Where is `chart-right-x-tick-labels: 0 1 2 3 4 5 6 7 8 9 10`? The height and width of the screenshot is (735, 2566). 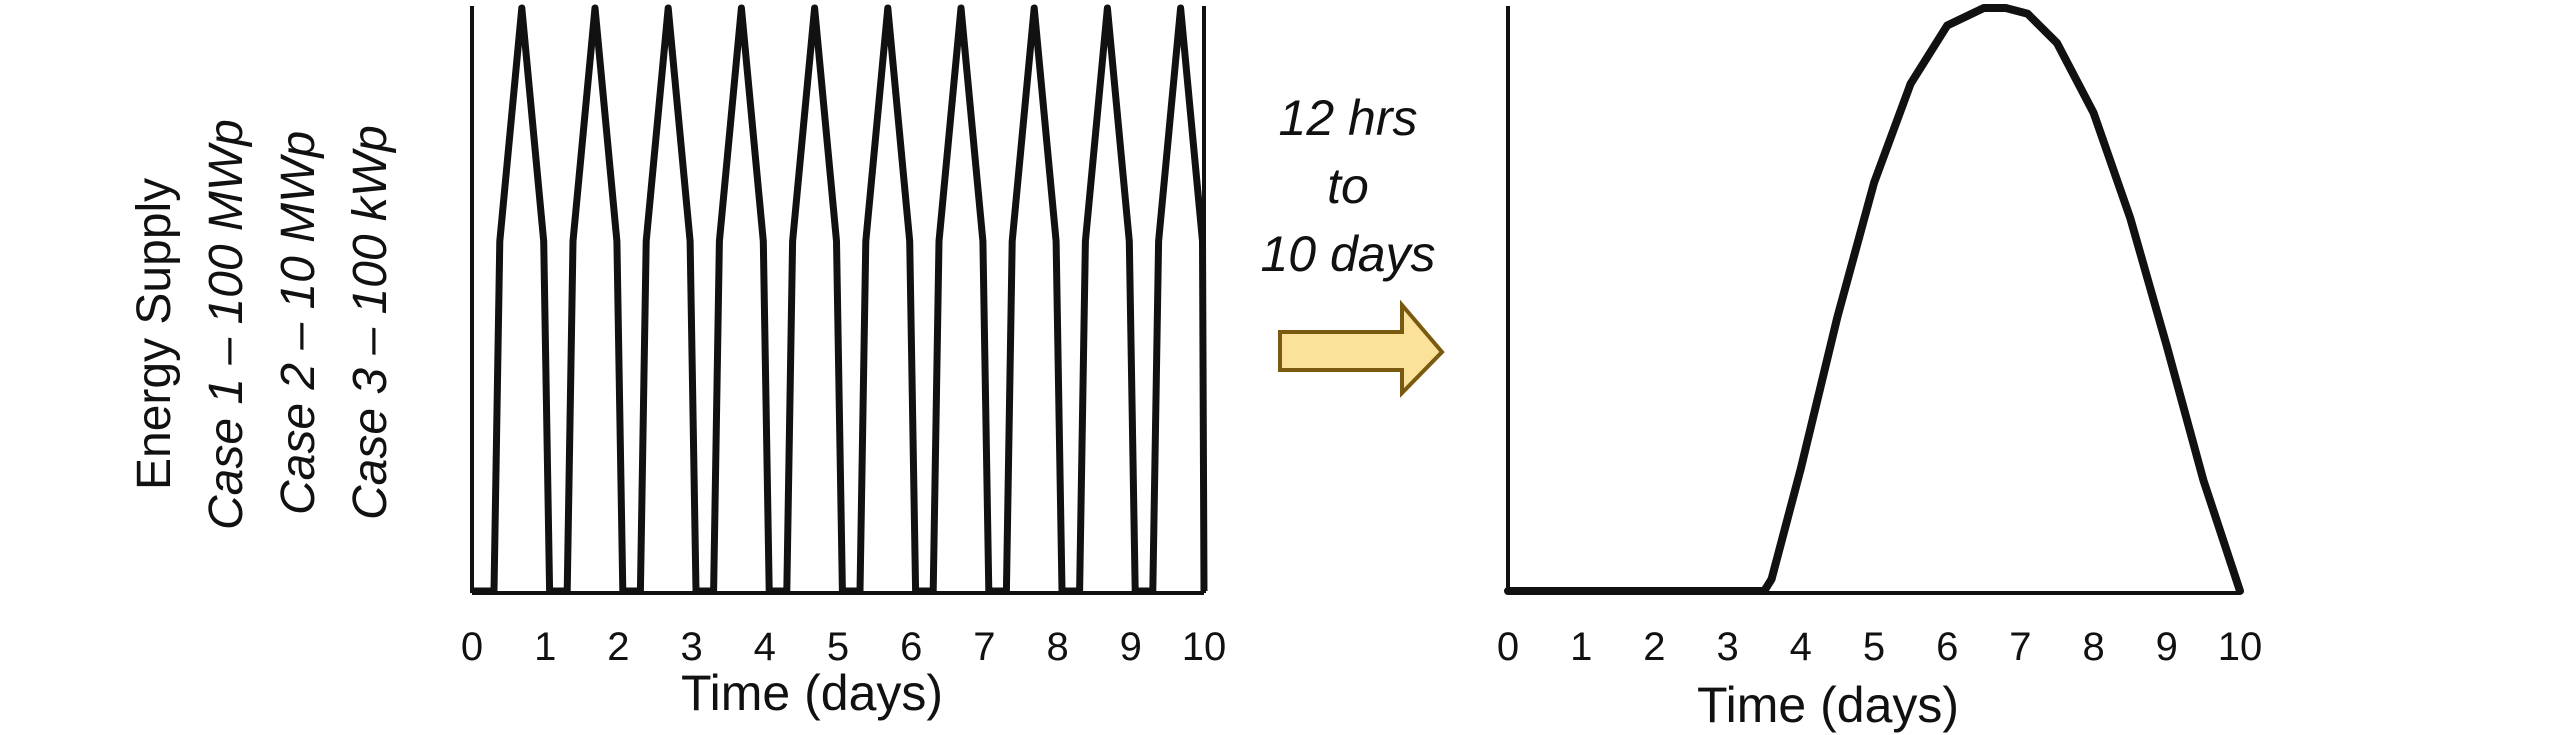
chart-right-x-tick-labels: 0 1 2 3 4 5 6 7 8 9 10 is located at coordinates (1879, 647).